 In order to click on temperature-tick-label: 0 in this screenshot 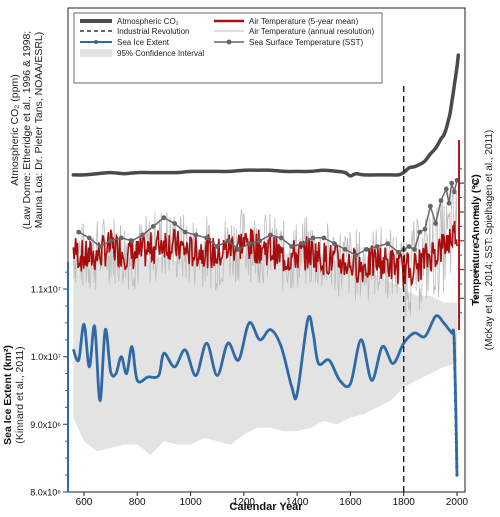, I will do `click(475, 241)`.